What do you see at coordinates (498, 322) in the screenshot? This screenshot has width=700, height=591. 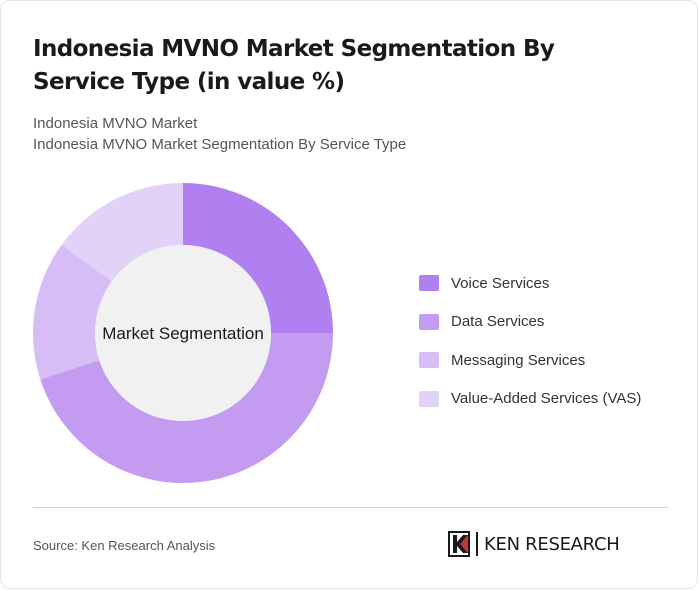 I see `legend-label: Data Services` at bounding box center [498, 322].